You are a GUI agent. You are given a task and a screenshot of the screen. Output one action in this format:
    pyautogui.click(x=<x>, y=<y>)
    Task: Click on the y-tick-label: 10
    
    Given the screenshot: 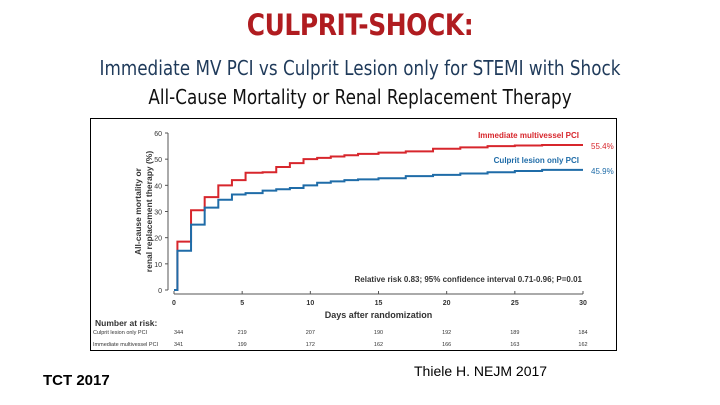 What is the action you would take?
    pyautogui.click(x=158, y=265)
    